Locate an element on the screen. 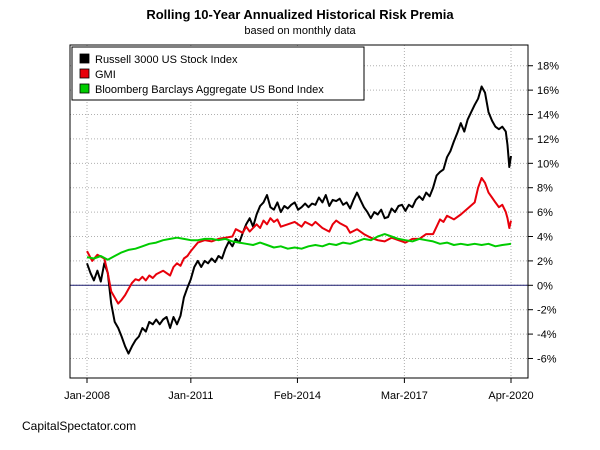 This screenshot has width=600, height=450. y-tick-label: 2% is located at coordinates (545, 262).